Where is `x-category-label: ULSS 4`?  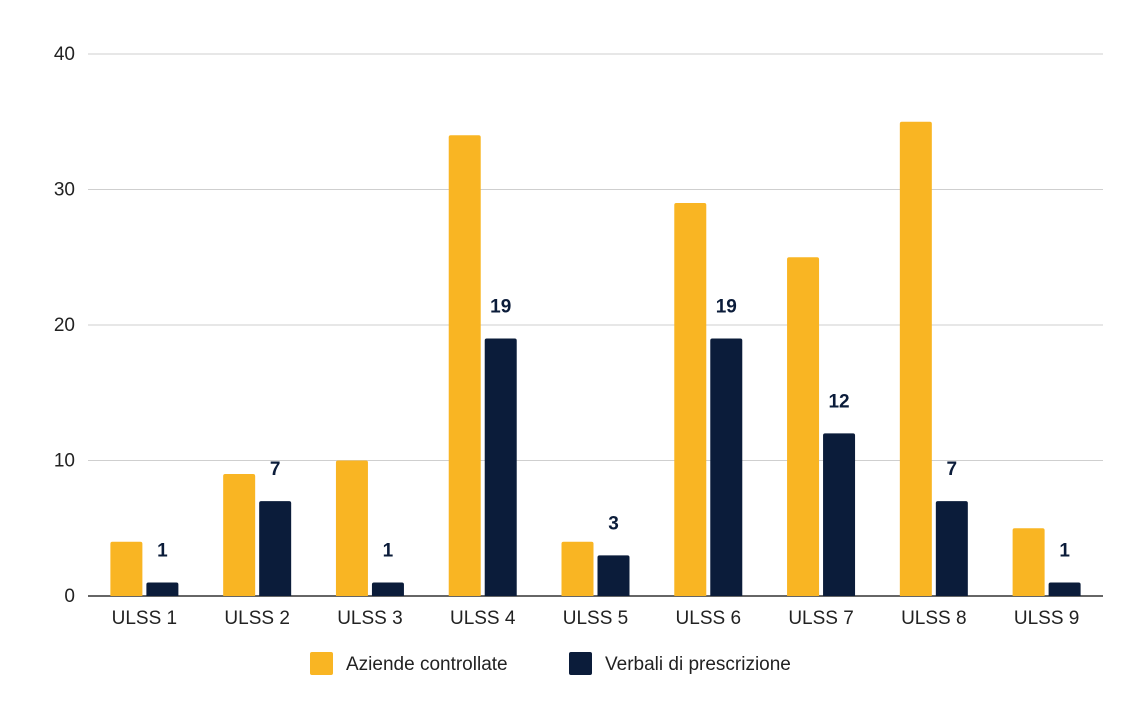
x-category-label: ULSS 4 is located at coordinates (483, 618).